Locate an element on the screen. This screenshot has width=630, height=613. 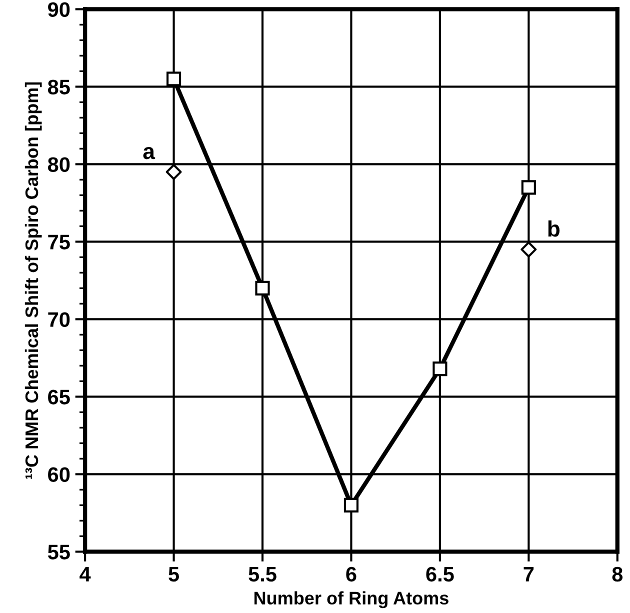
y-tick-label: 80 is located at coordinates (59, 164).